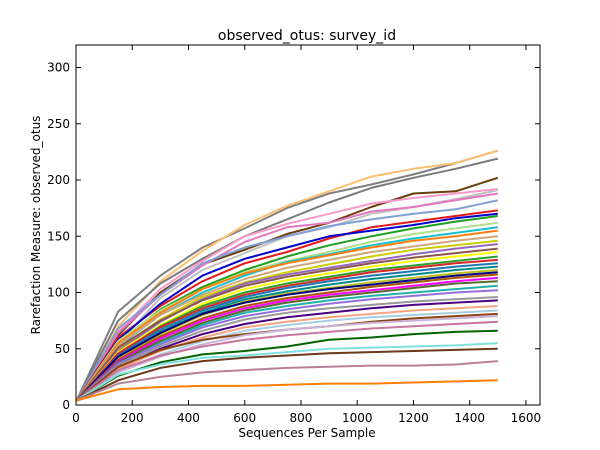  What do you see at coordinates (36, 225) in the screenshot?
I see `y-axis-label: Rarefaction Measure: observed_otus` at bounding box center [36, 225].